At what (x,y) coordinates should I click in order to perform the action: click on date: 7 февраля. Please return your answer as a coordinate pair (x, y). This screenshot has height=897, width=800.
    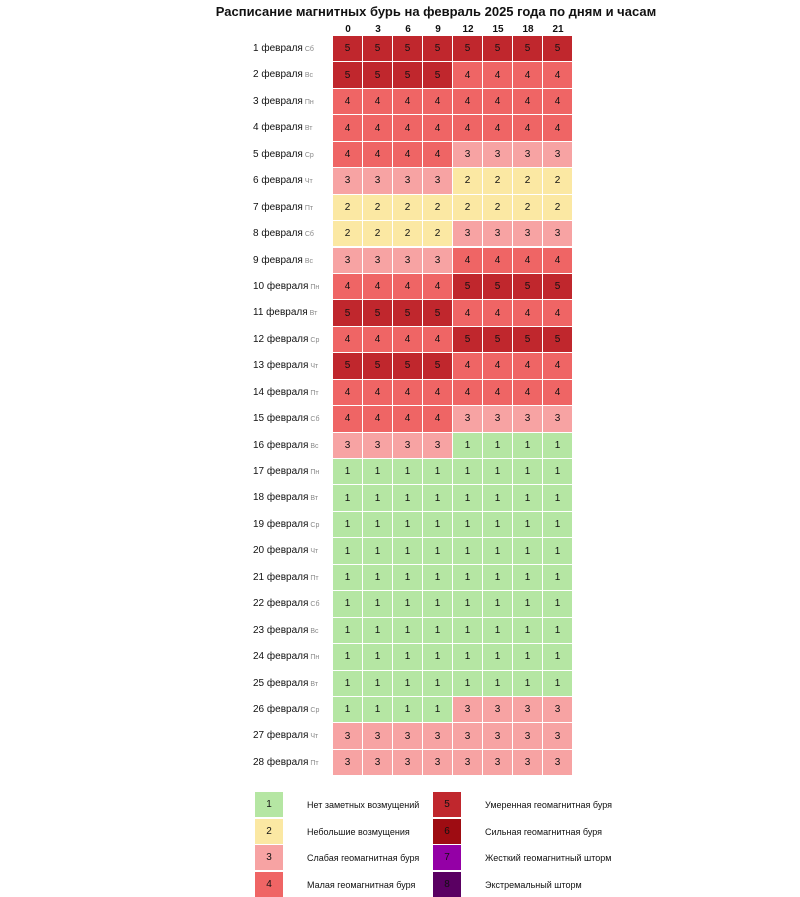
    Looking at the image, I should click on (278, 207).